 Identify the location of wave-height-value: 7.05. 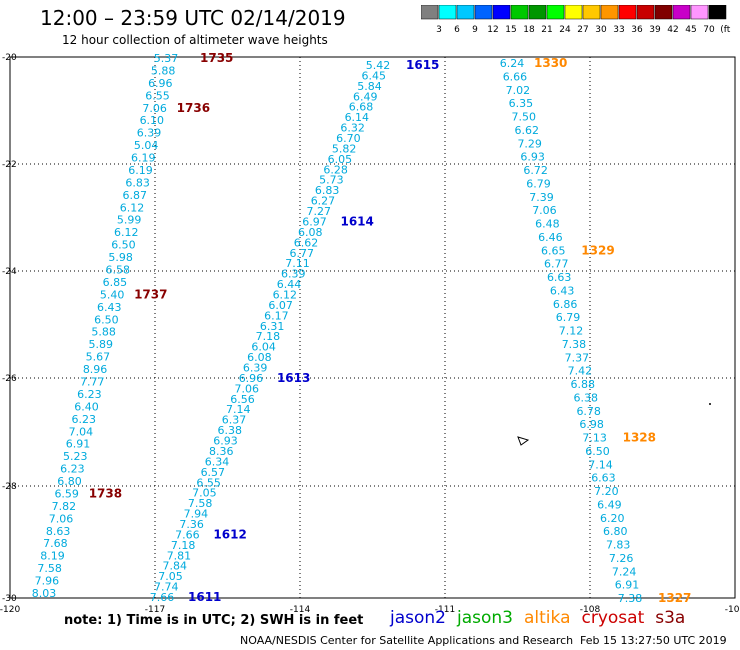
(204, 493).